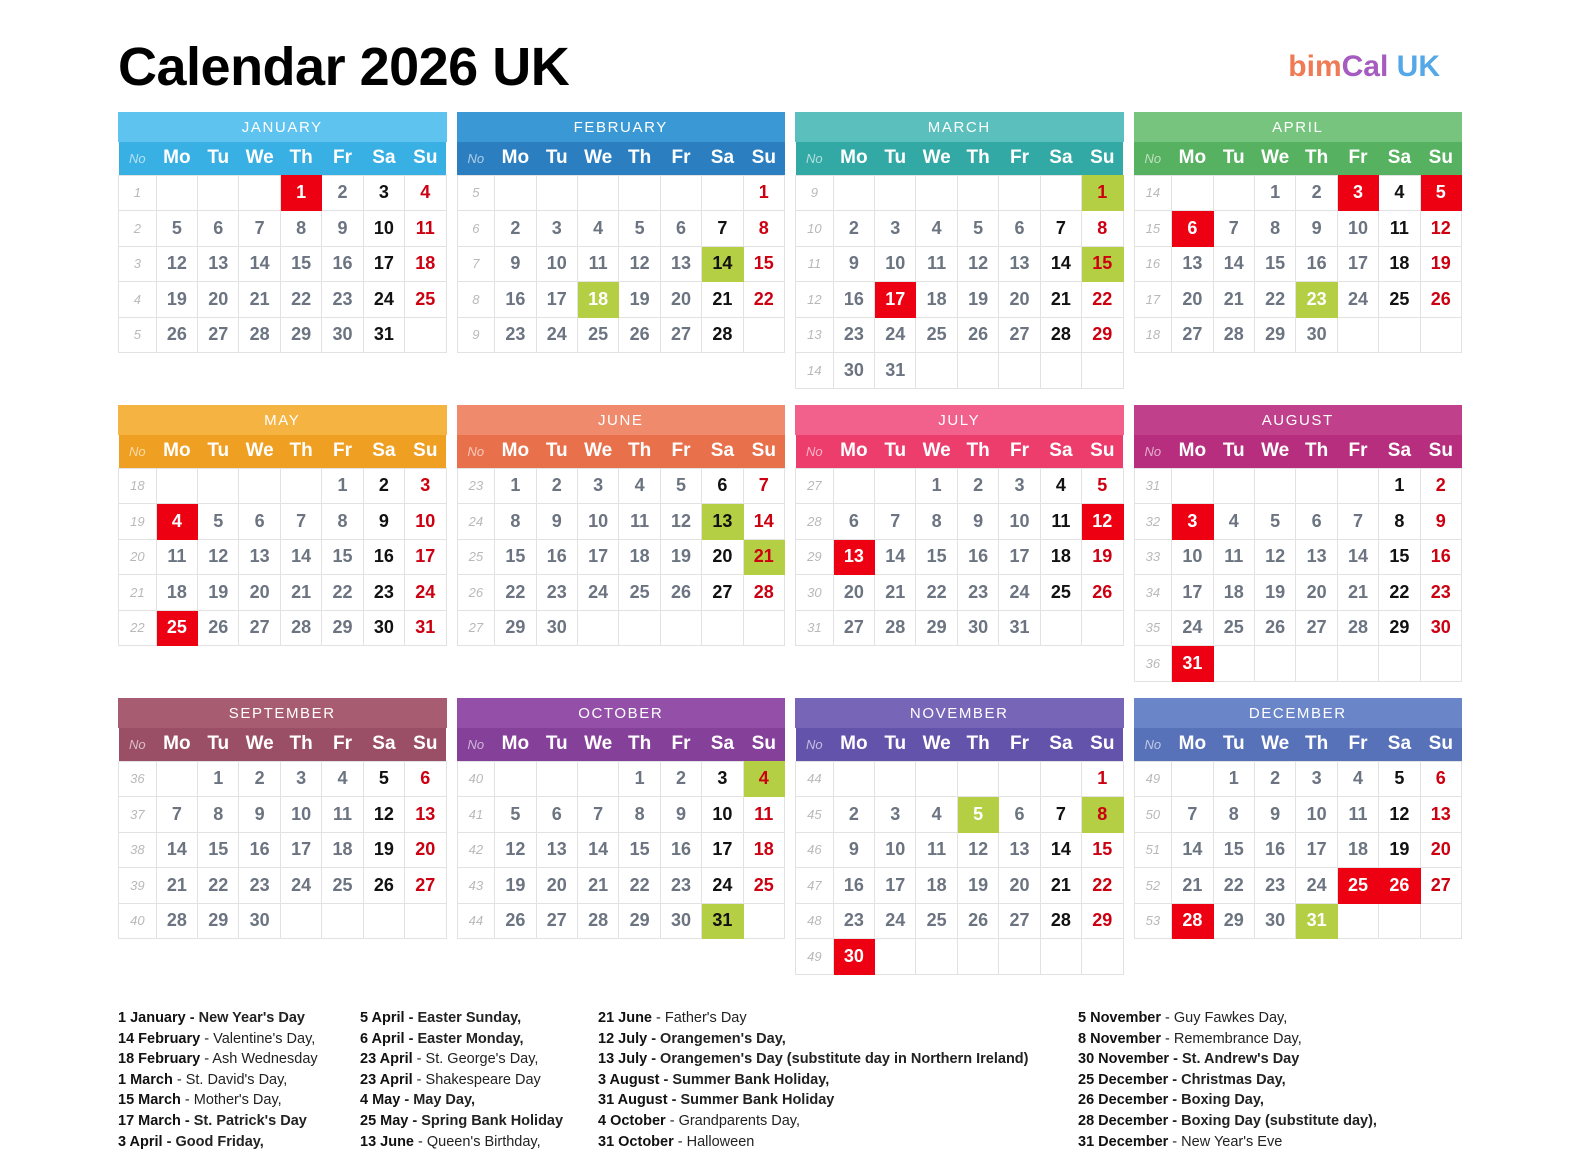 This screenshot has height=1174, width=1580. What do you see at coordinates (556, 592) in the screenshot?
I see `day-cell: 23` at bounding box center [556, 592].